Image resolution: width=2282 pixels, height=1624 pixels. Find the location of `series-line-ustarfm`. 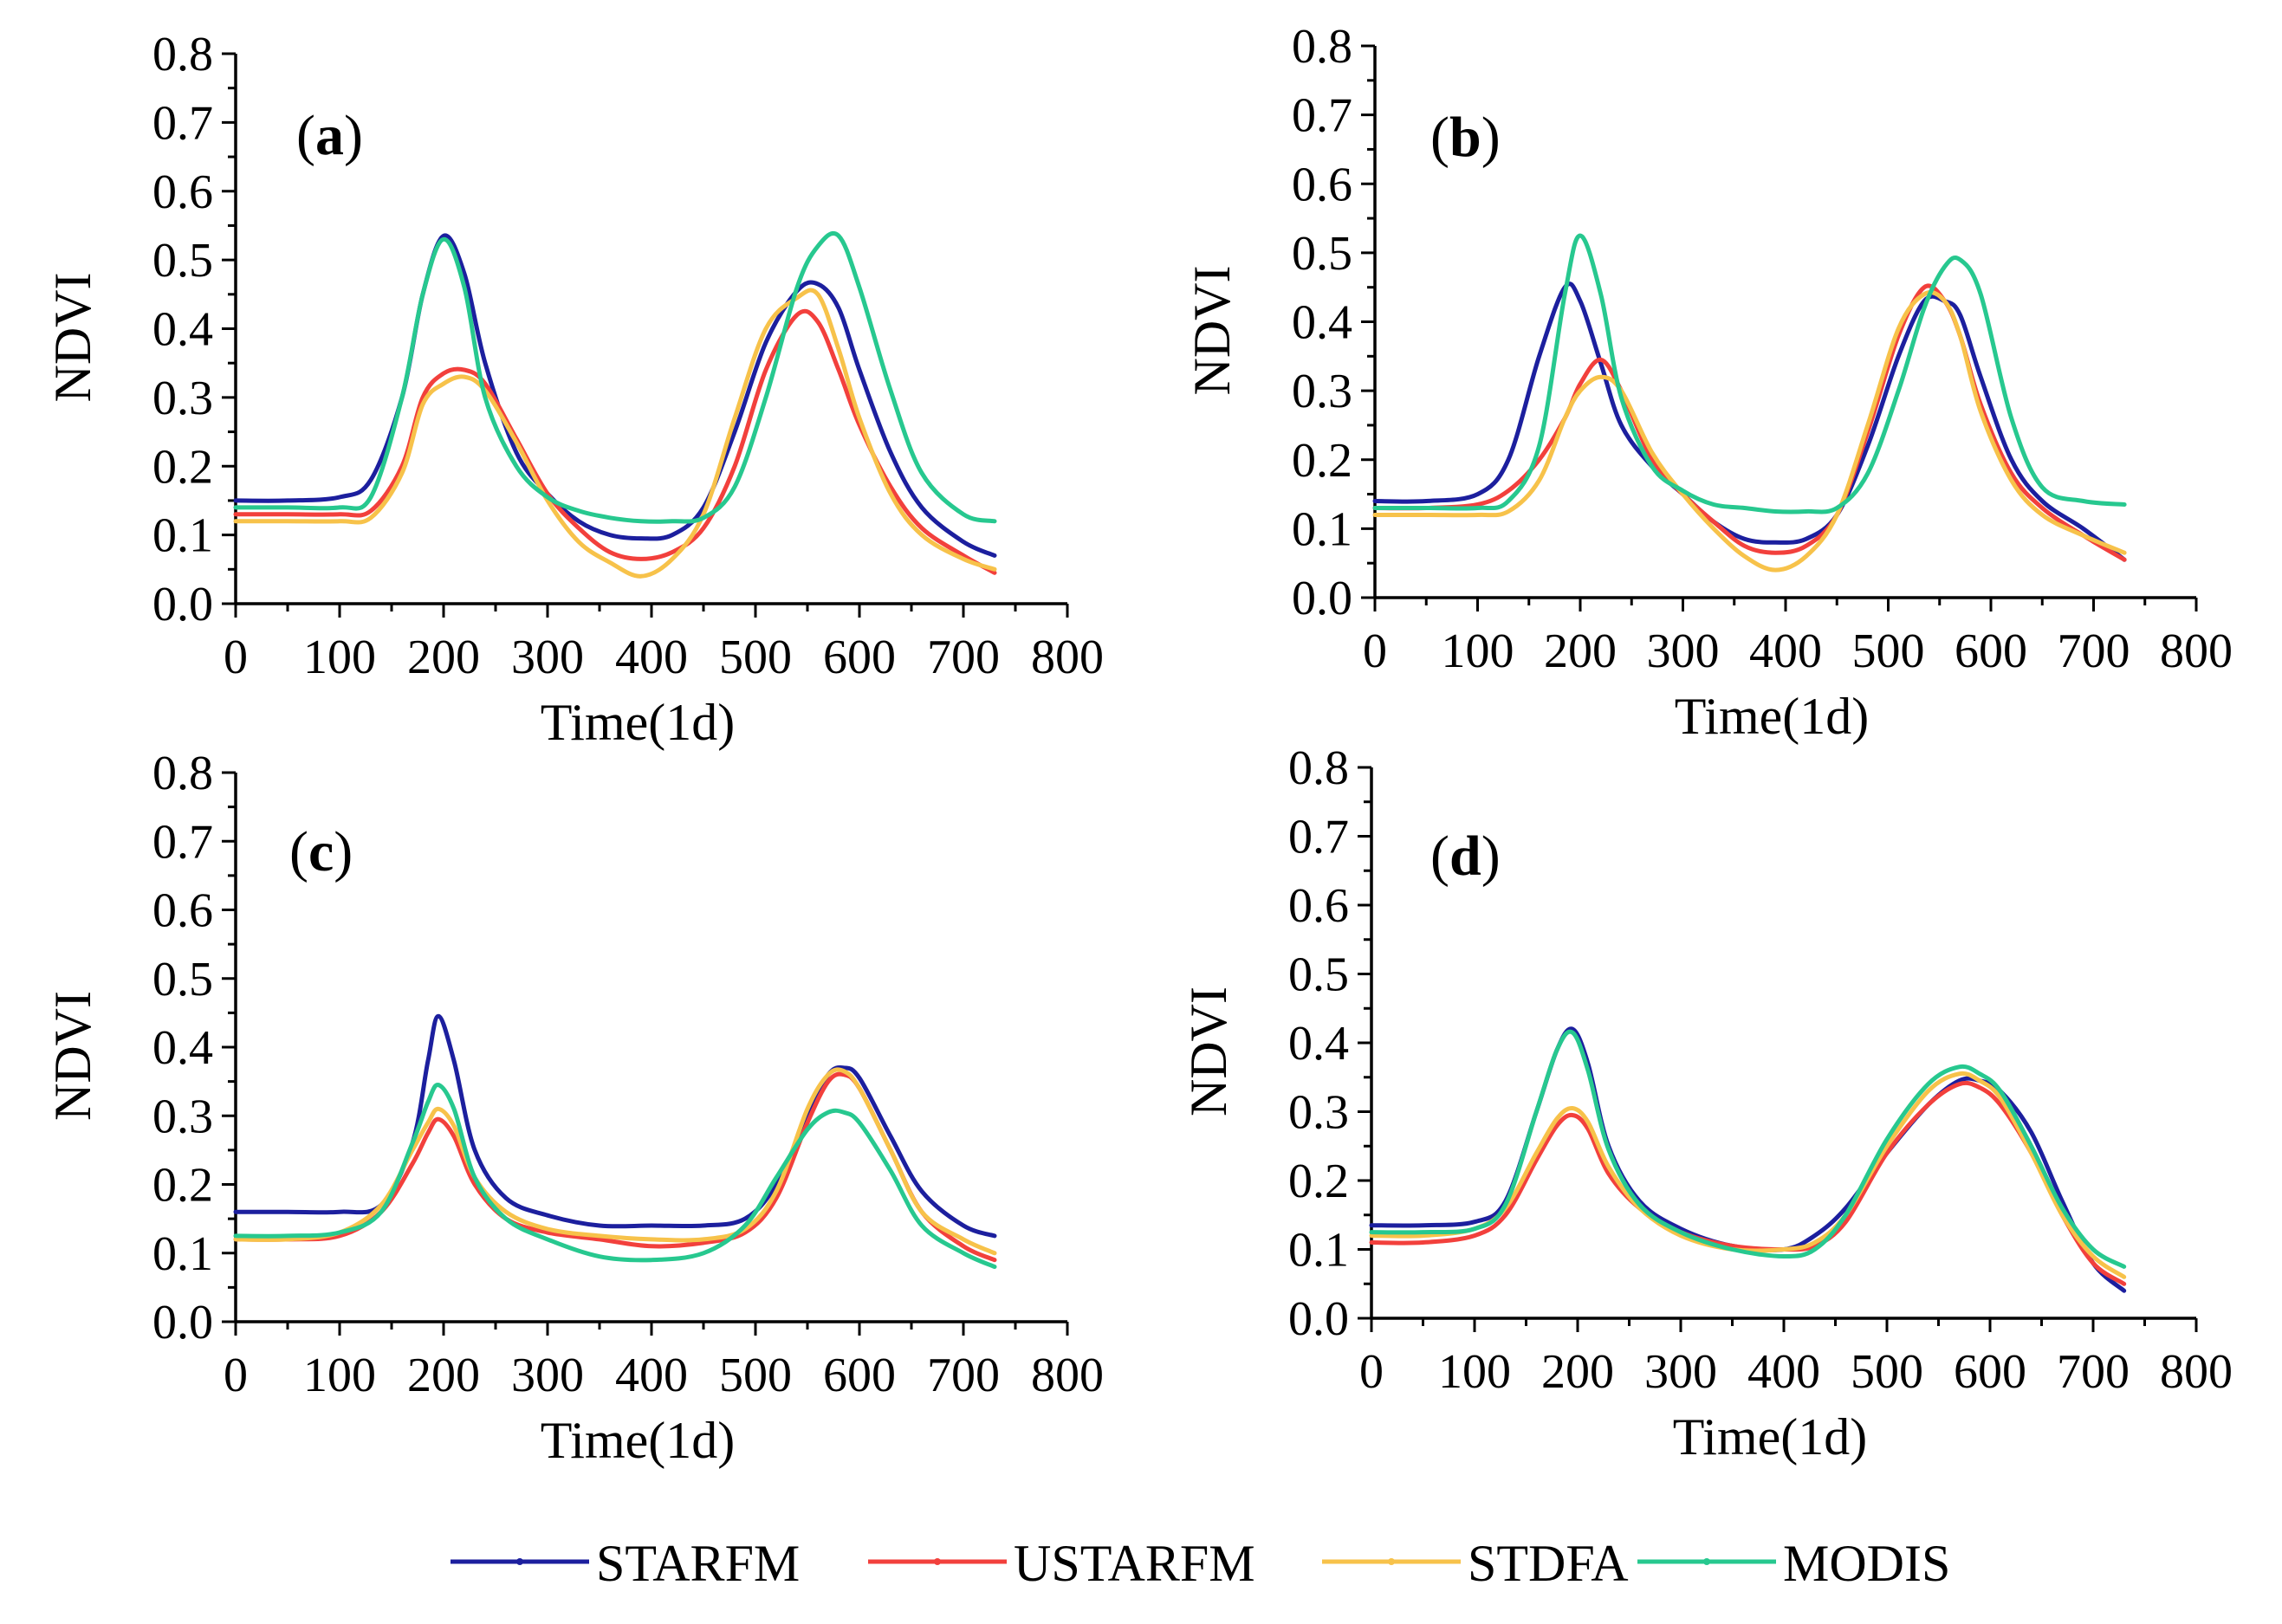

series-line-ustarfm is located at coordinates (615, 441).